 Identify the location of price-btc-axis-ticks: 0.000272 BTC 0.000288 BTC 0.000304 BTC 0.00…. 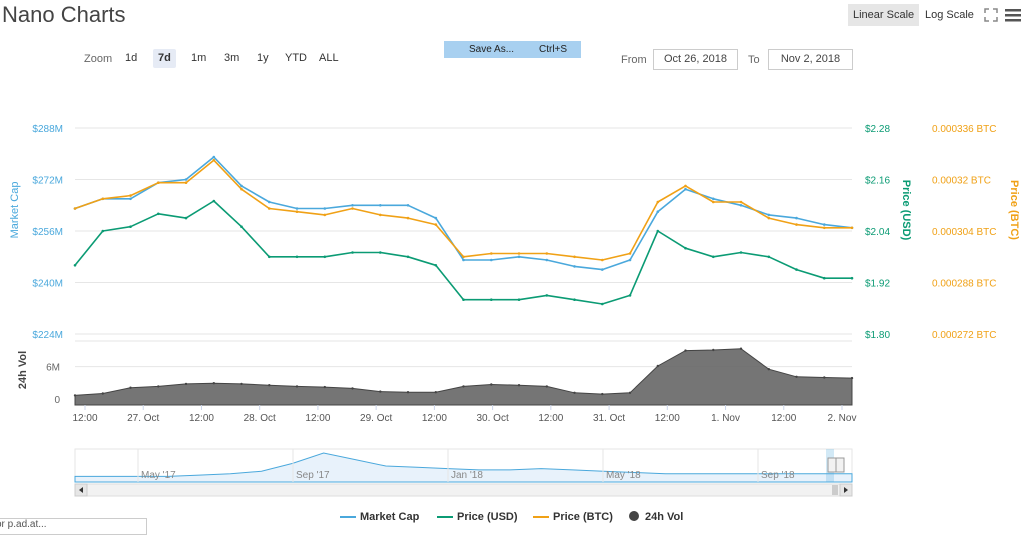
(964, 232).